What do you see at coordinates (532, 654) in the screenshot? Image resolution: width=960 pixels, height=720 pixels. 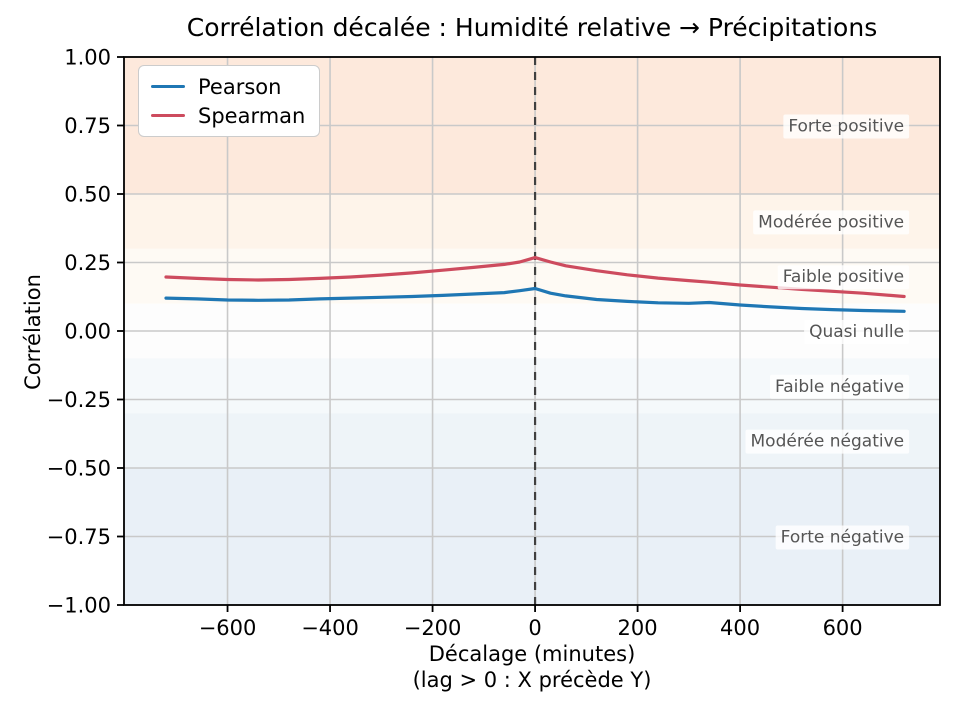 I see `x-axis-label-line1: Décalage (minutes)` at bounding box center [532, 654].